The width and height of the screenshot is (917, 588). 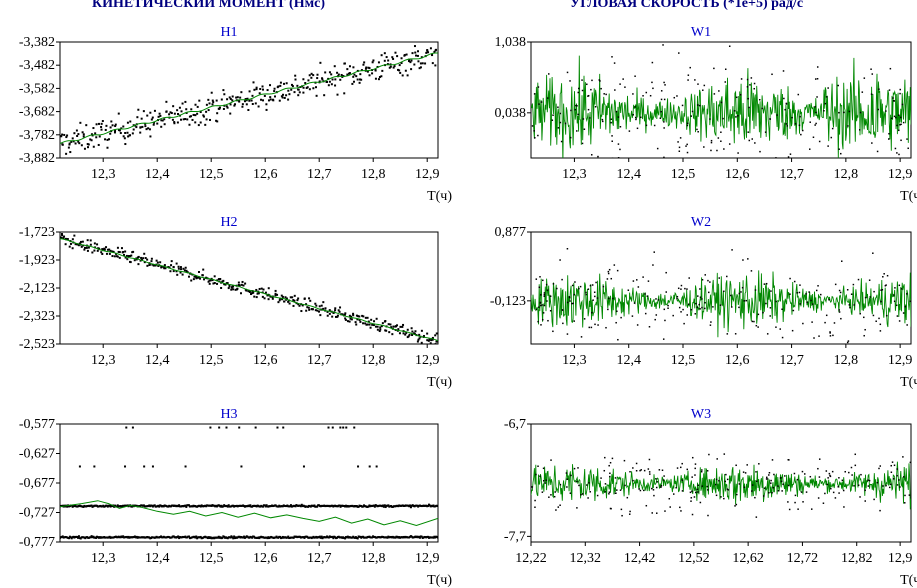 What do you see at coordinates (701, 414) in the screenshot?
I see `panel-title: W3` at bounding box center [701, 414].